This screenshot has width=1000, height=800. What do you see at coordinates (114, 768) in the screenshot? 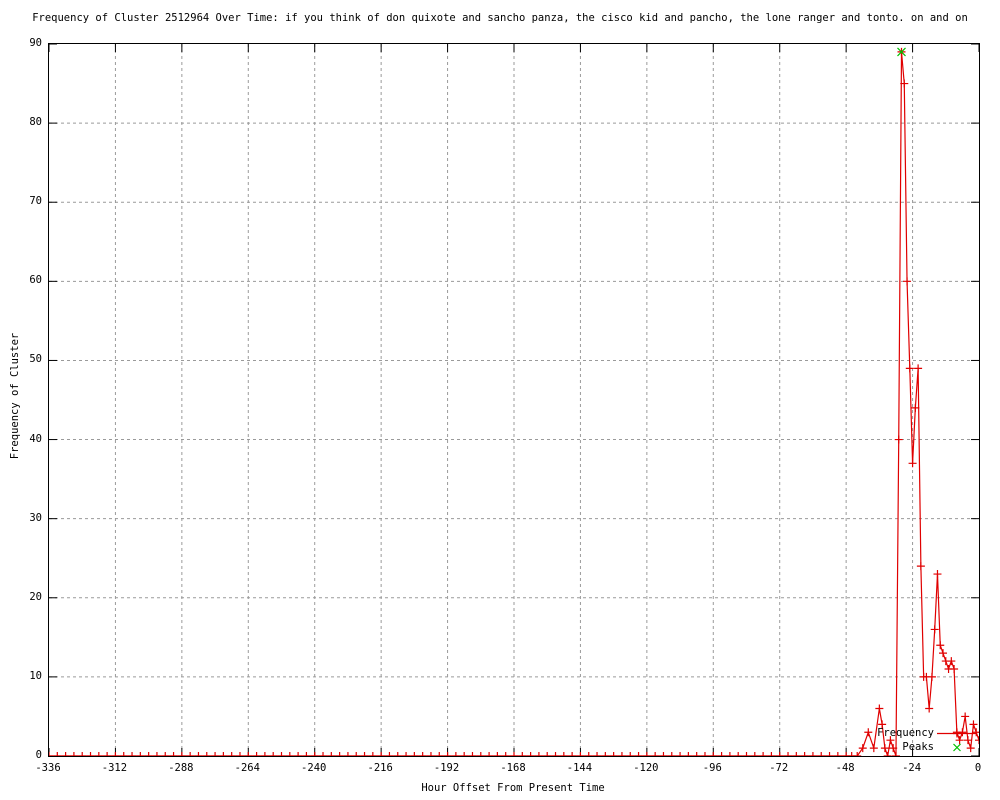
I see `x-tick--312: -312` at bounding box center [114, 768].